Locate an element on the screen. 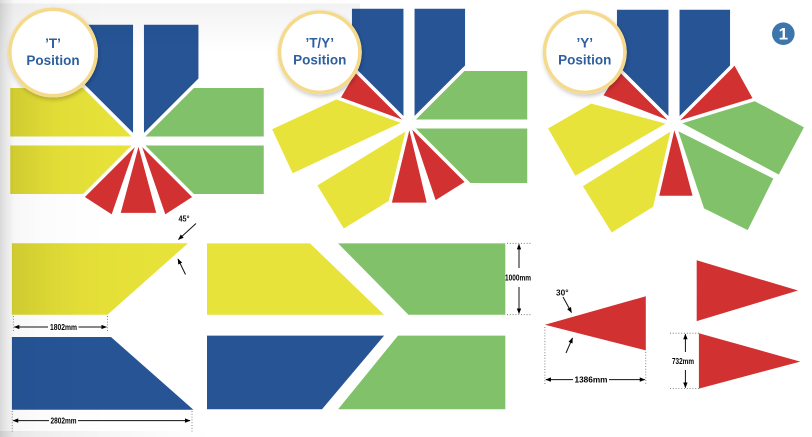 The height and width of the screenshot is (437, 812). svg-text: 30° is located at coordinates (562, 293).